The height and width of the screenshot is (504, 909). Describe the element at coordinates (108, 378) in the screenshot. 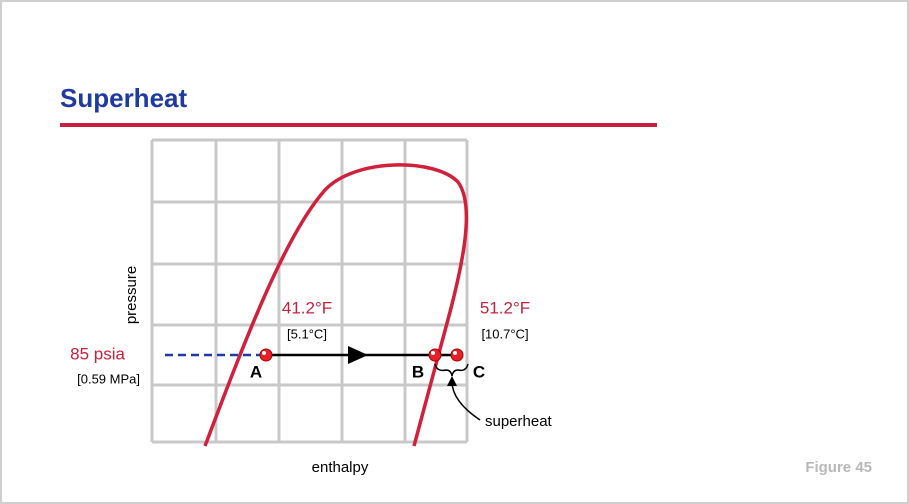

I see `pressure-metric: [0.59 MPa]` at that location.